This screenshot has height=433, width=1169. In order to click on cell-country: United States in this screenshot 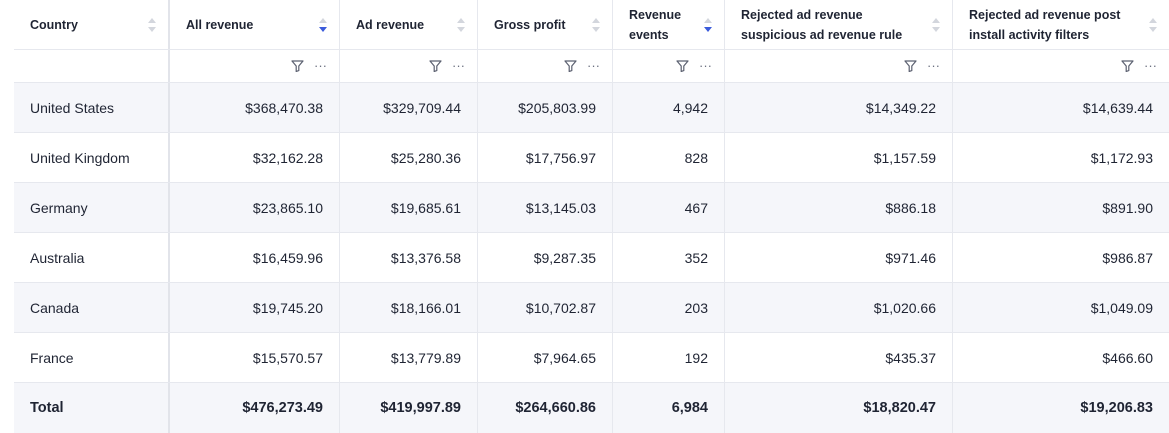, I will do `click(92, 107)`.